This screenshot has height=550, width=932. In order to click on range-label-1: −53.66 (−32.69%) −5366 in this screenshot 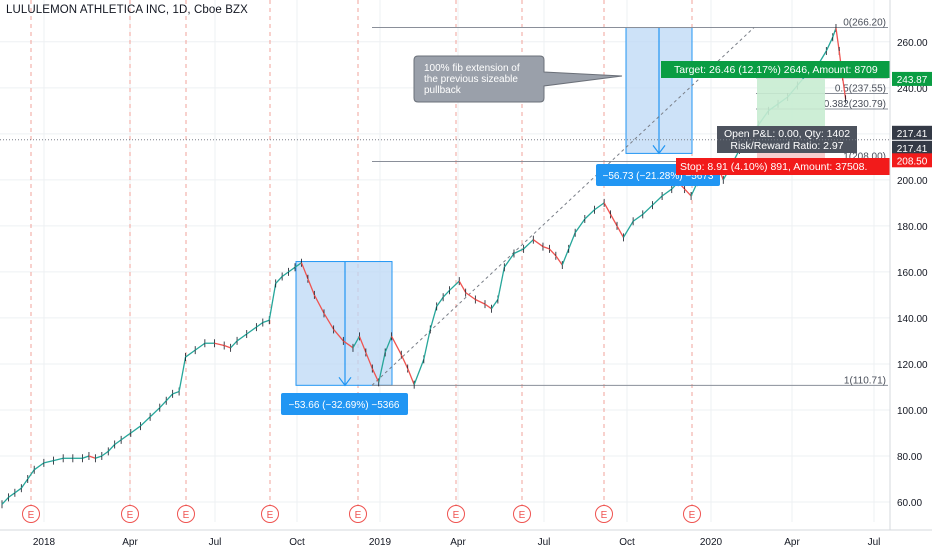, I will do `click(344, 405)`.